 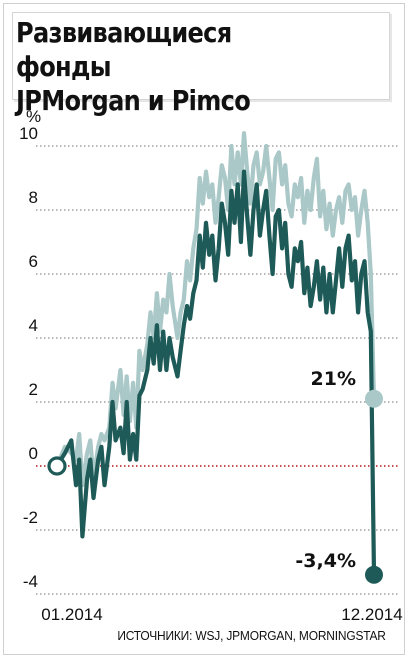 What do you see at coordinates (33, 116) in the screenshot?
I see `y-axis-label: %` at bounding box center [33, 116].